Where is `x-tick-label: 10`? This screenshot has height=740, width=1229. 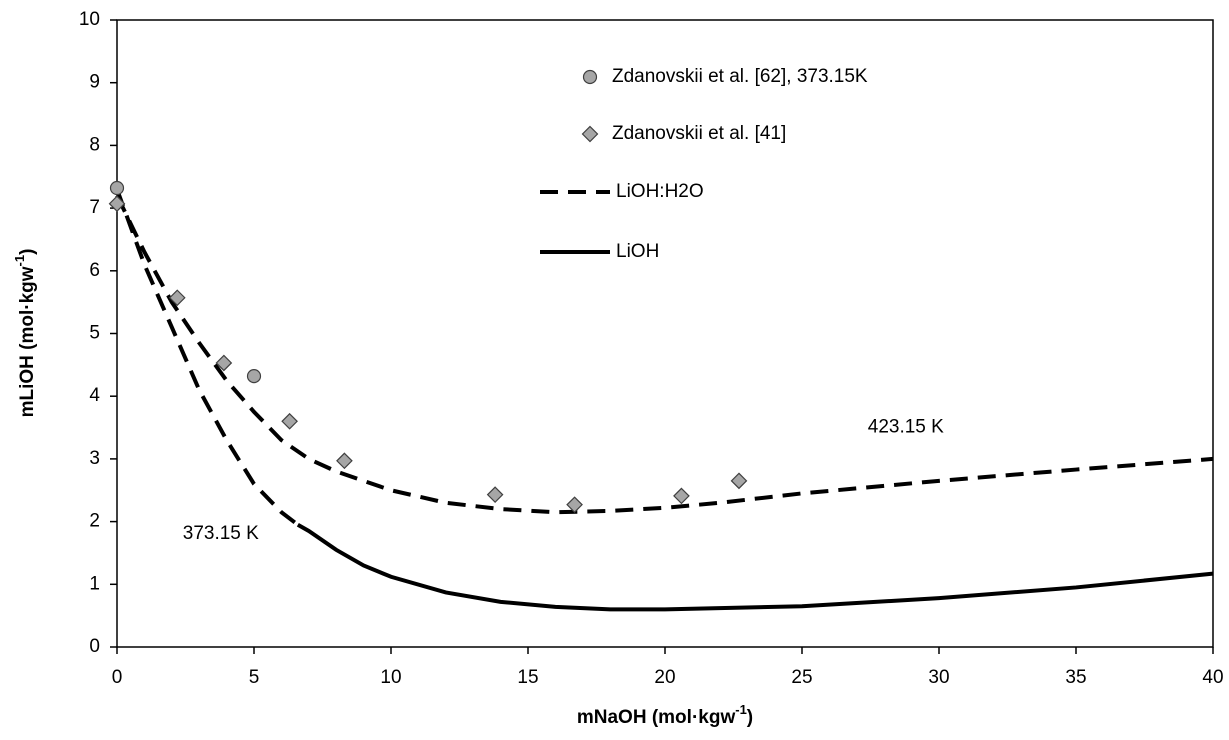 x-tick-label: 10 is located at coordinates (390, 677).